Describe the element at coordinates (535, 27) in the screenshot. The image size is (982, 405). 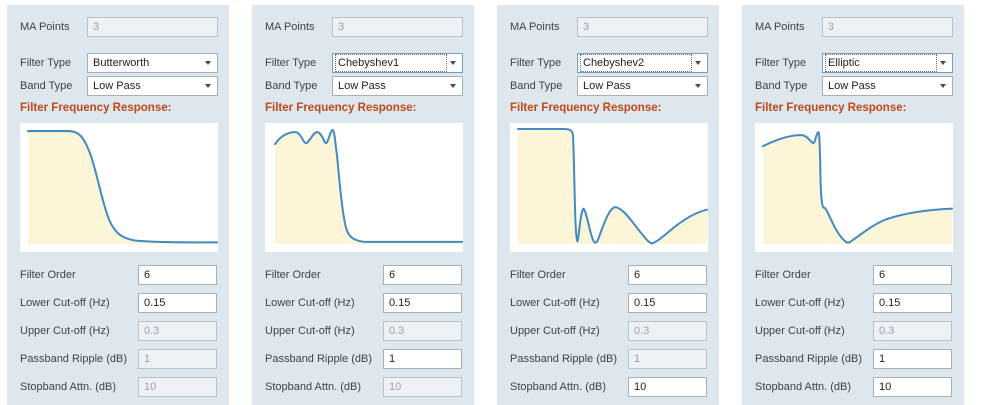
I see `ma-points-label: MA Points` at that location.